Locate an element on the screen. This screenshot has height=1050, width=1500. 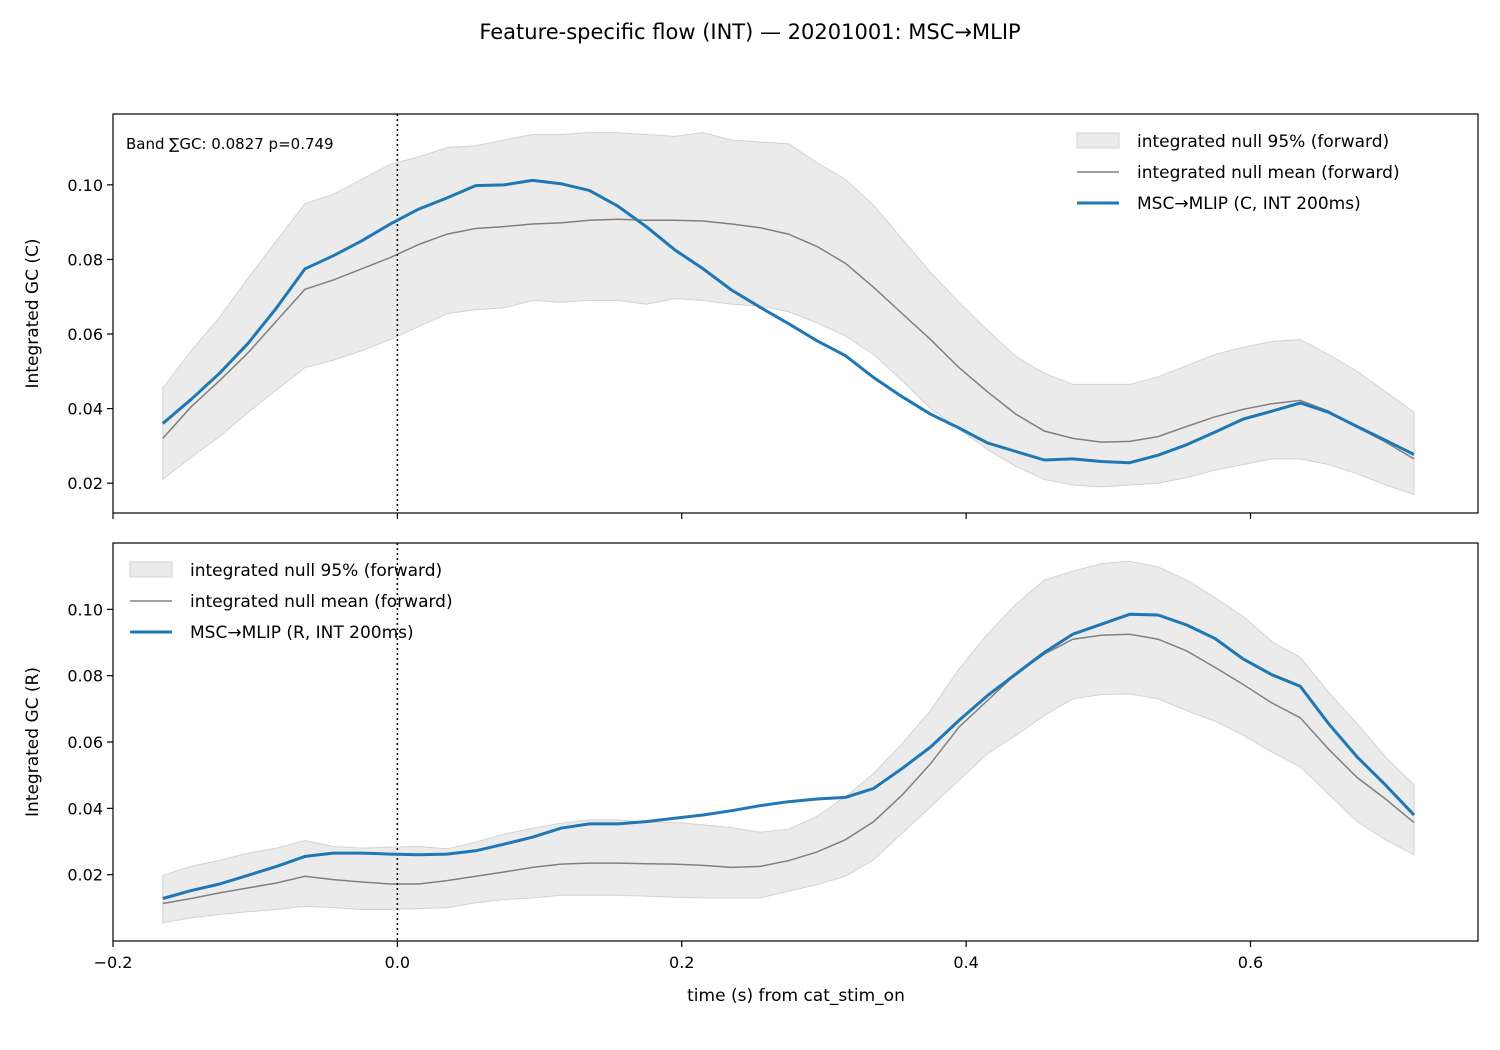
x-tick-label: 0.6 is located at coordinates (1250, 962).